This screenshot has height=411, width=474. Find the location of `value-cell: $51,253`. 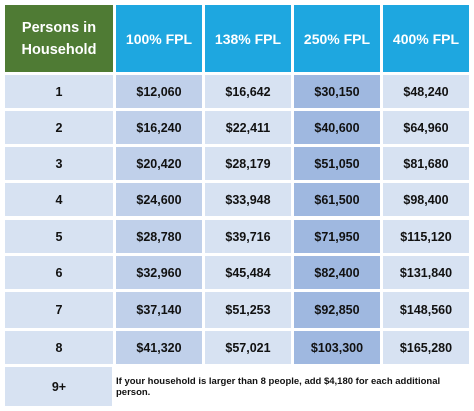

value-cell: $51,253 is located at coordinates (248, 310).